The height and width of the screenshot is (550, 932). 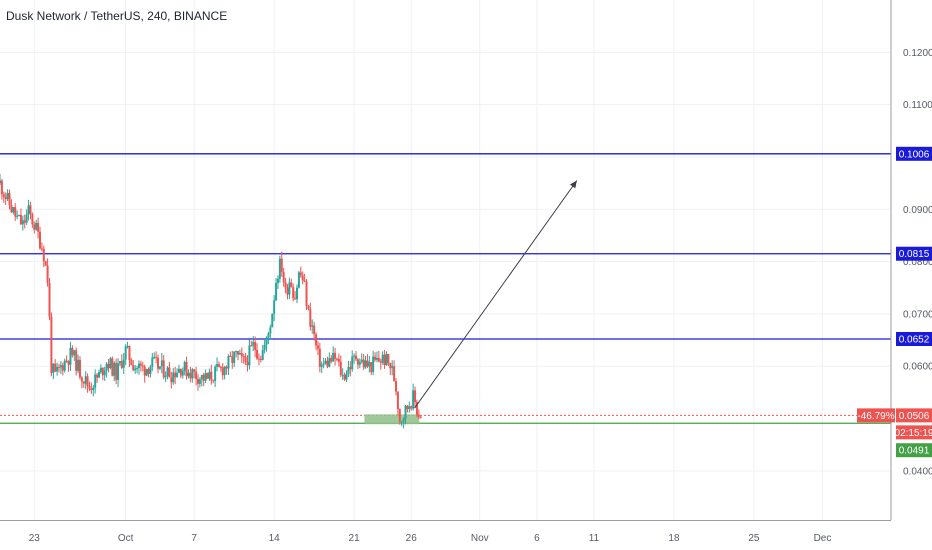 What do you see at coordinates (917, 53) in the screenshot?
I see `price-tick-label: 0.1200` at bounding box center [917, 53].